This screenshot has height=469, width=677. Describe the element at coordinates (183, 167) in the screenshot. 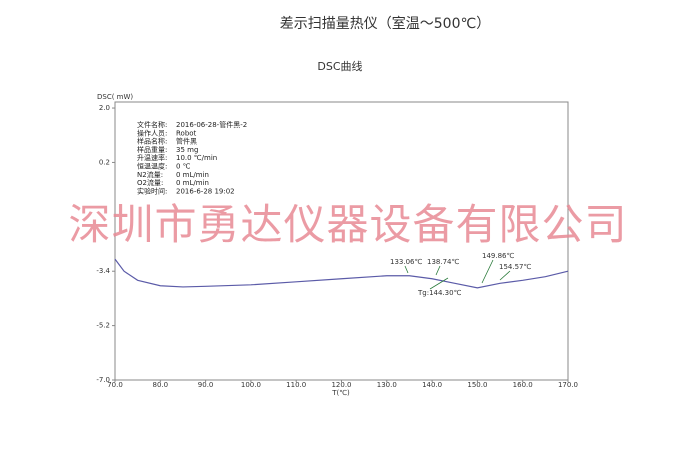

I see `info-value: 0 ℃` at that location.